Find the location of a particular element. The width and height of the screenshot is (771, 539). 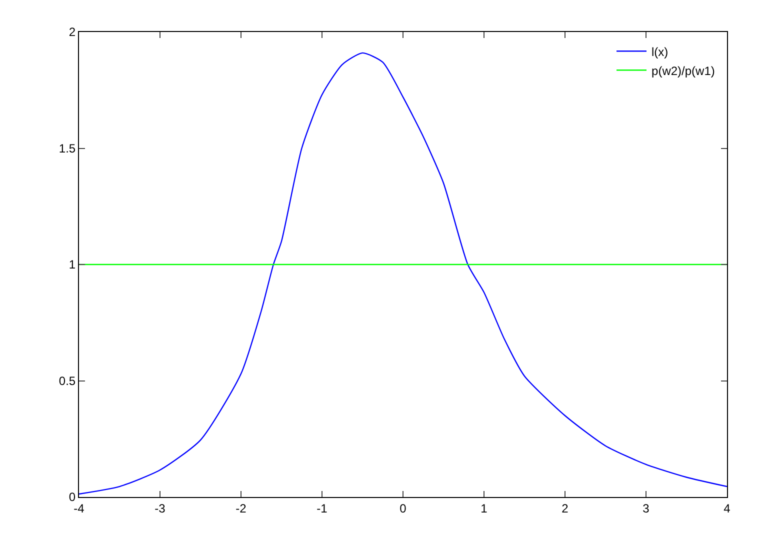

y-tick-label: 0 is located at coordinates (72, 497).